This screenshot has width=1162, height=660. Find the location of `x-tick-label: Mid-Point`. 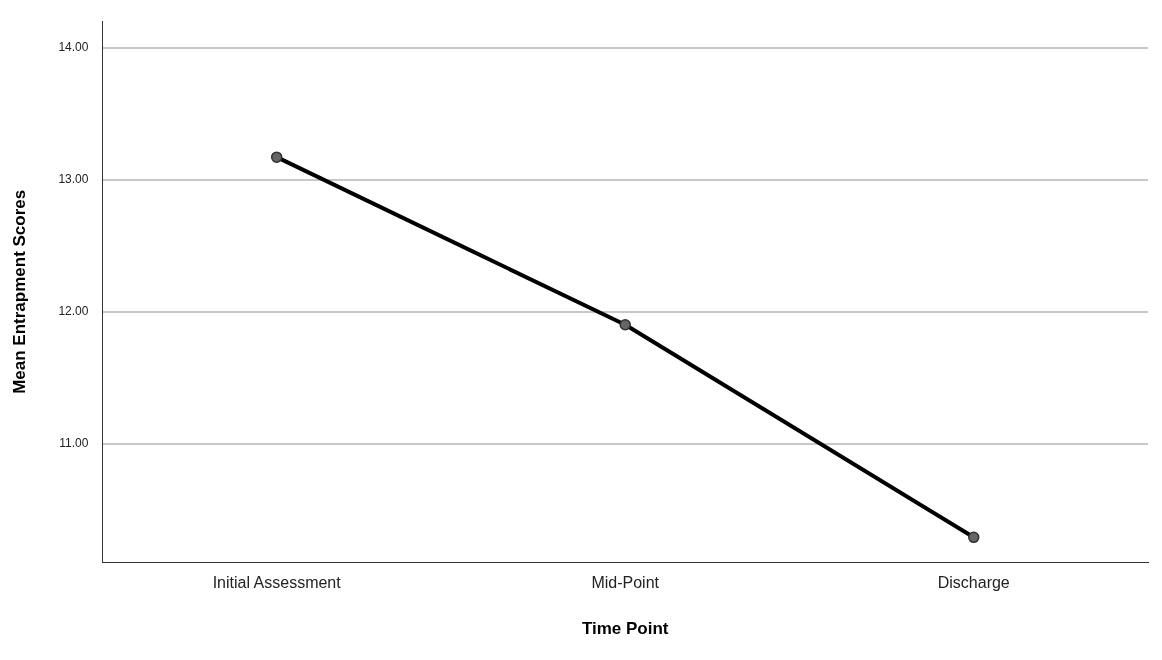

x-tick-label: Mid-Point is located at coordinates (625, 583).